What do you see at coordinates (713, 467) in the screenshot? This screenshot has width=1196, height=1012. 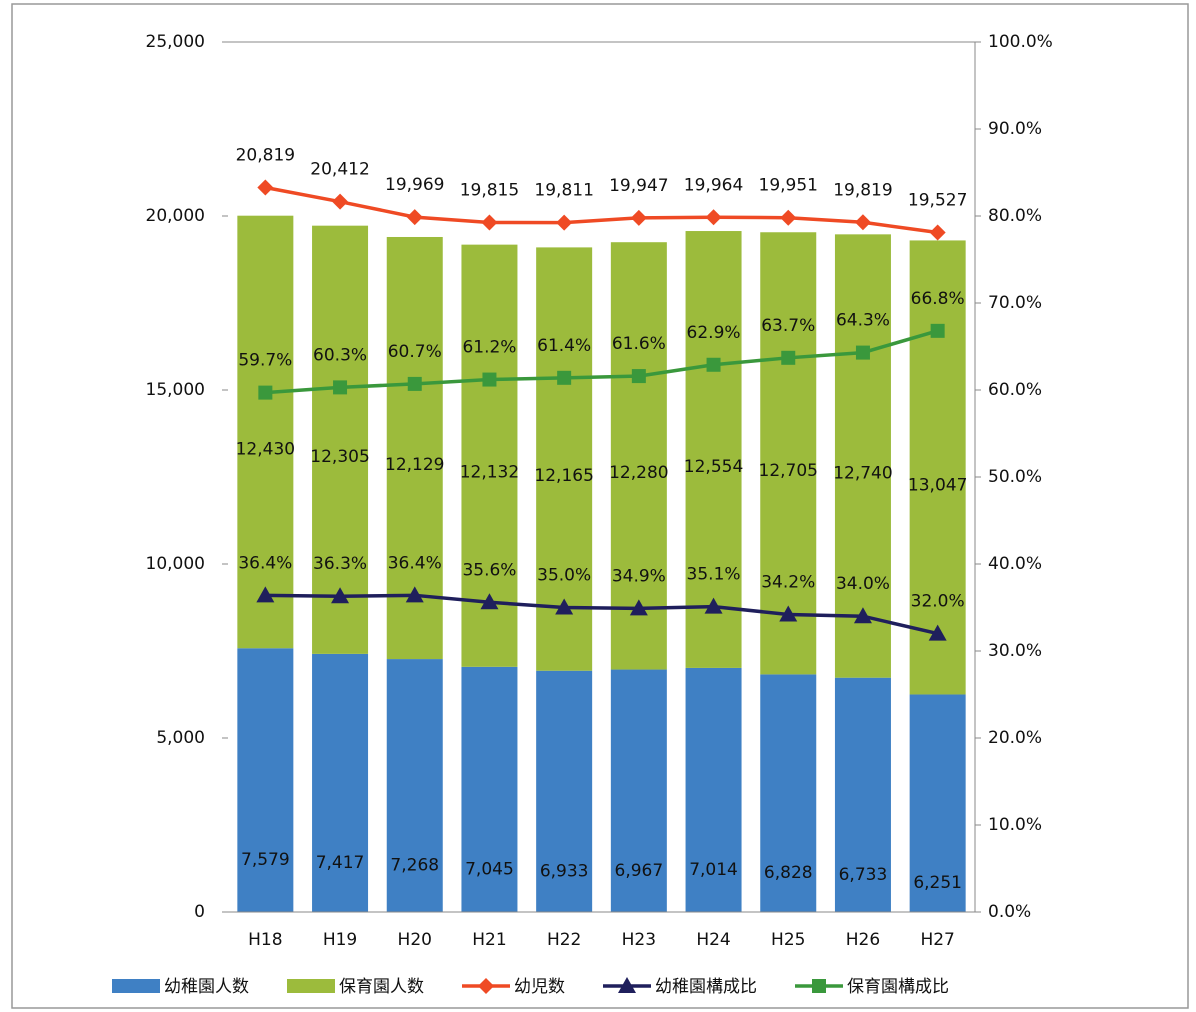 I see `bar-value-label: 12,554` at bounding box center [713, 467].